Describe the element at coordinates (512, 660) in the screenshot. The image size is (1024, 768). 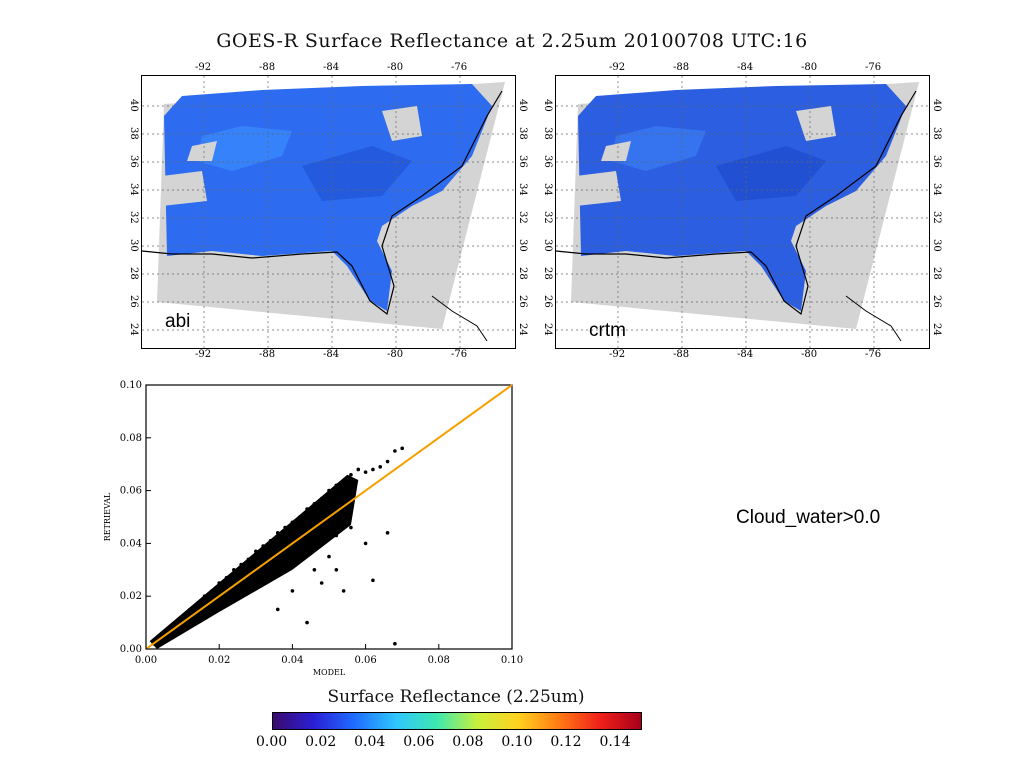
I see `x-tick-label: 0.10` at that location.